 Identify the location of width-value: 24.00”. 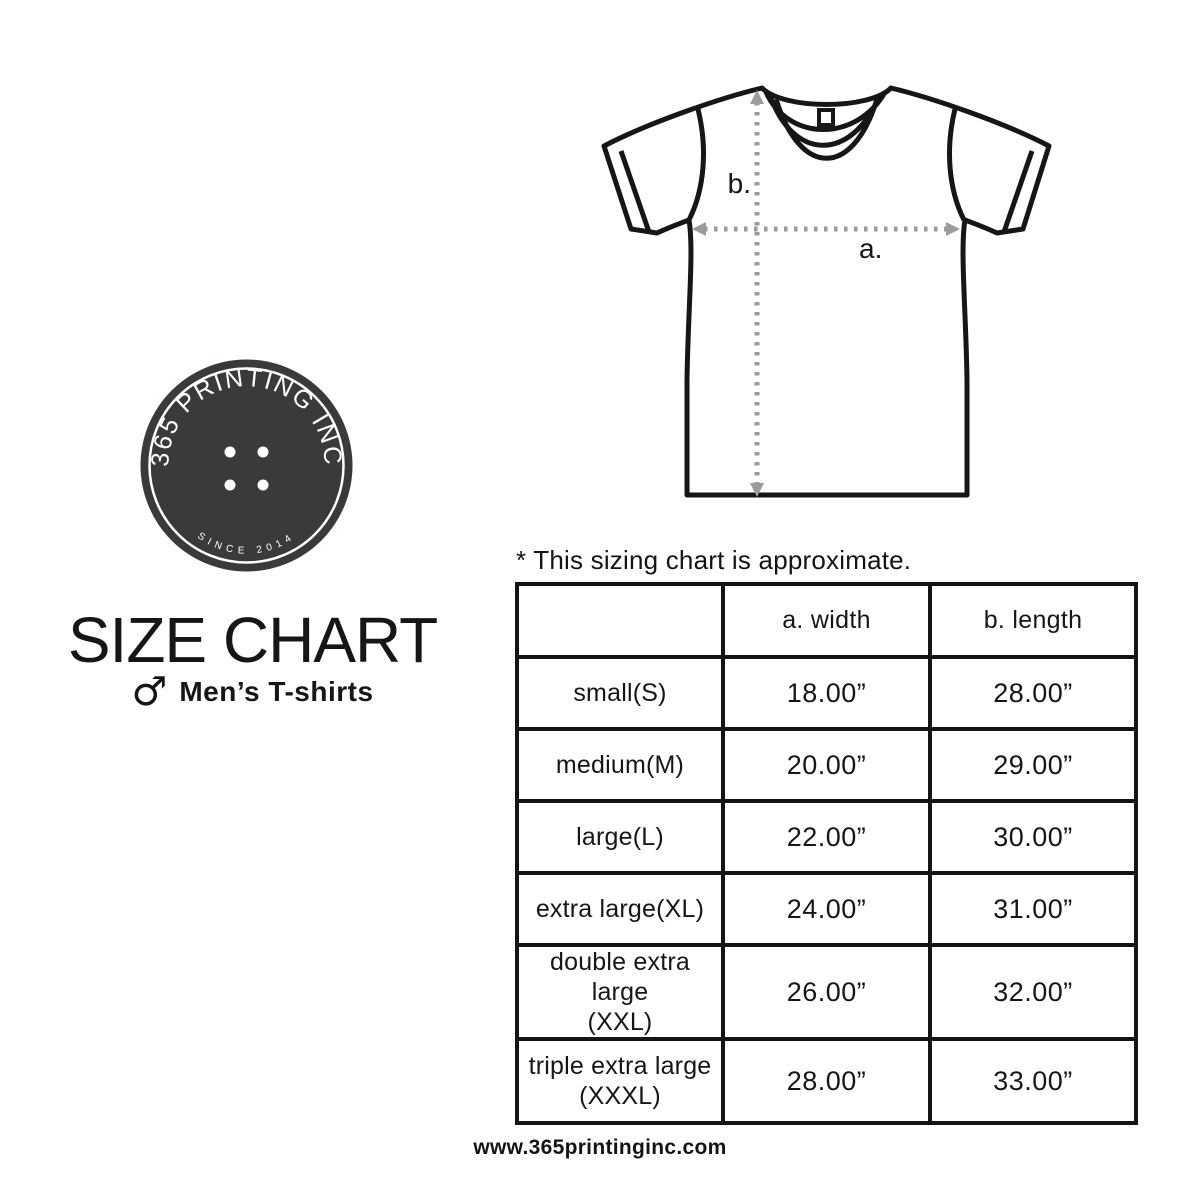
(826, 909).